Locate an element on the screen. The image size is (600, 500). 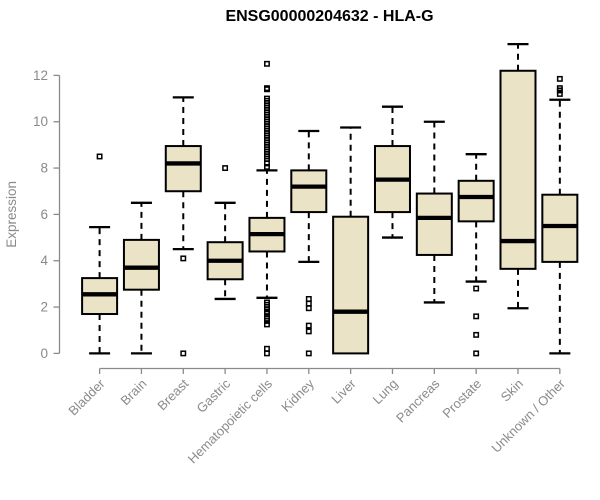
box-skin is located at coordinates (518, 176).